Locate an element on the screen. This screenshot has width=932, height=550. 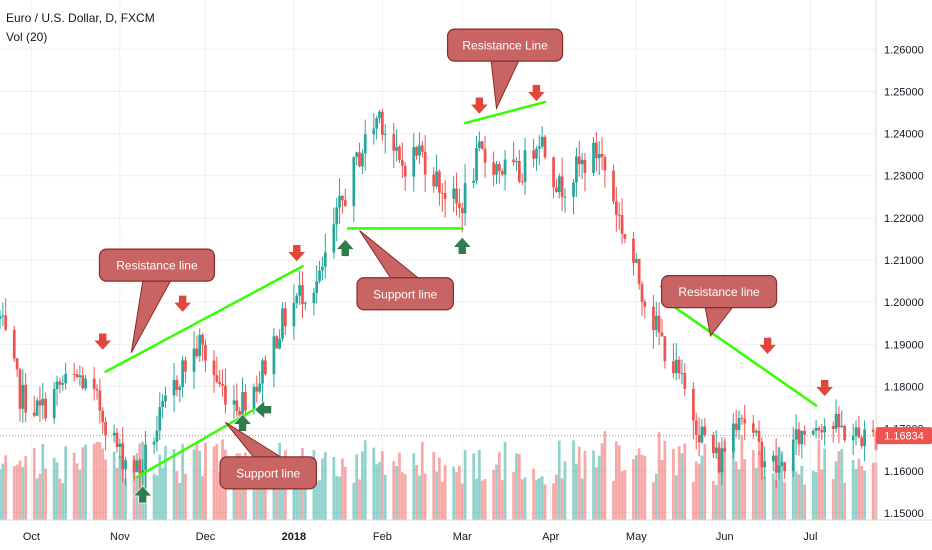
x-tick-label: Apr is located at coordinates (550, 537).